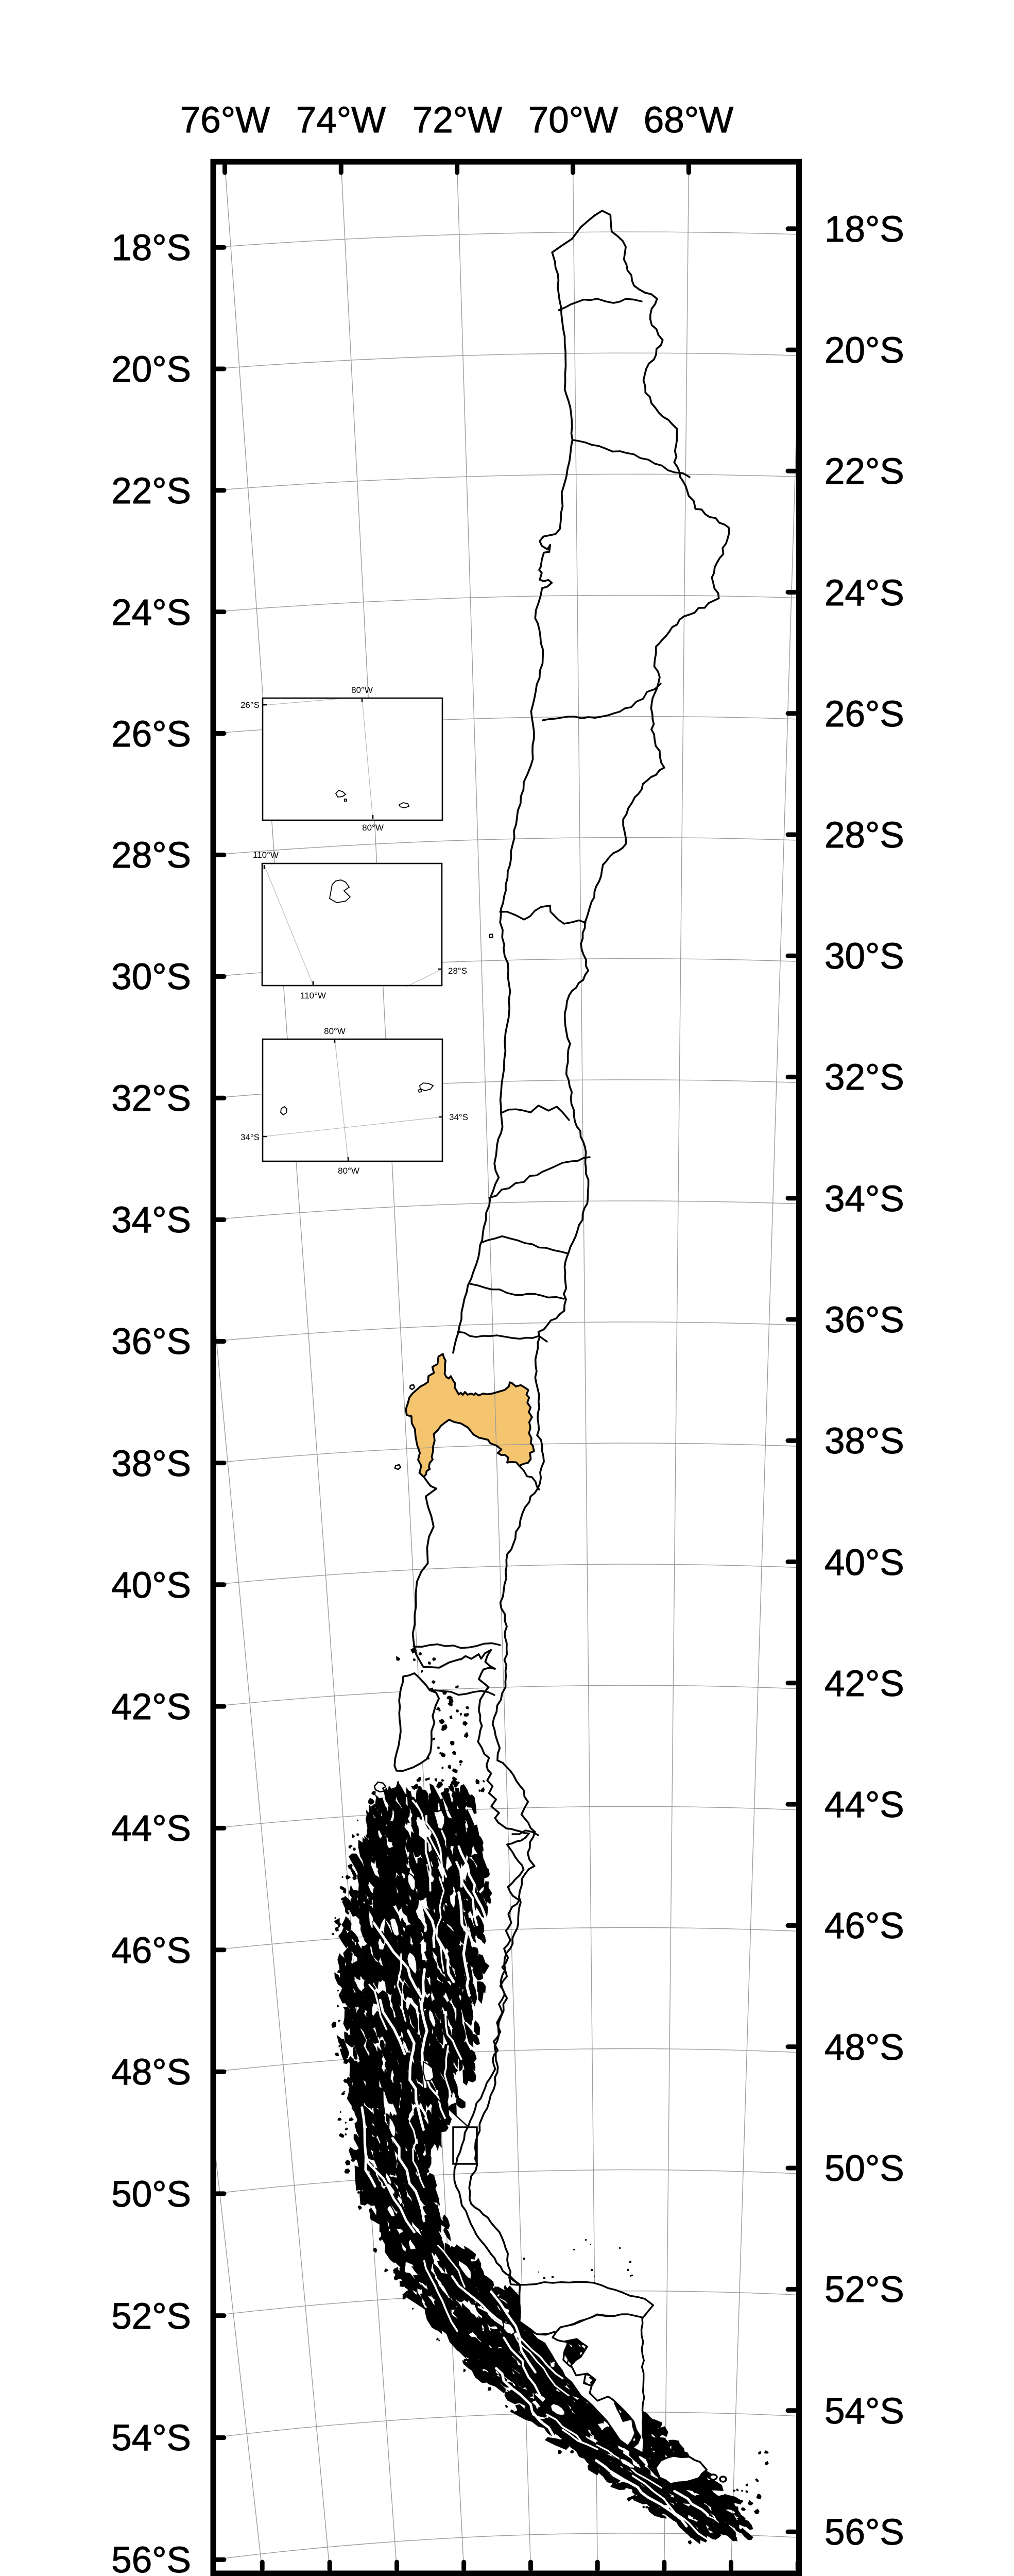 This screenshot has height=2576, width=1014. I want to click on svg-text: 70°W, so click(573, 120).